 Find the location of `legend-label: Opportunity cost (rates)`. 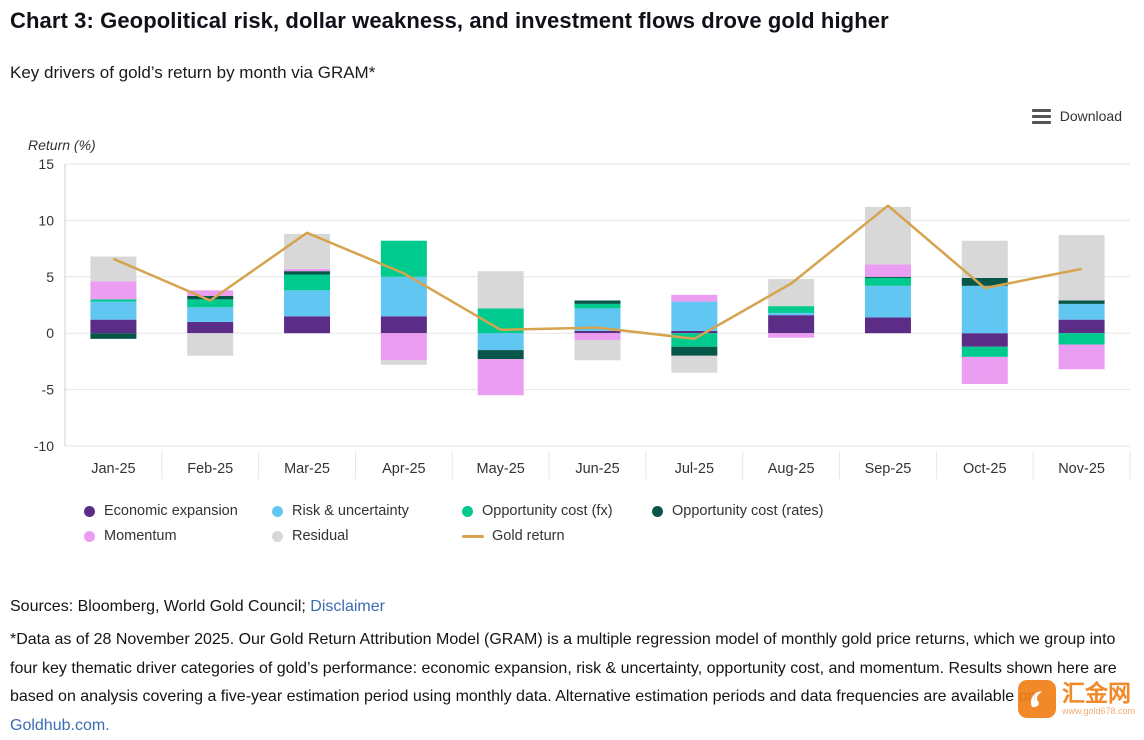

legend-label: Opportunity cost (rates) is located at coordinates (748, 511).